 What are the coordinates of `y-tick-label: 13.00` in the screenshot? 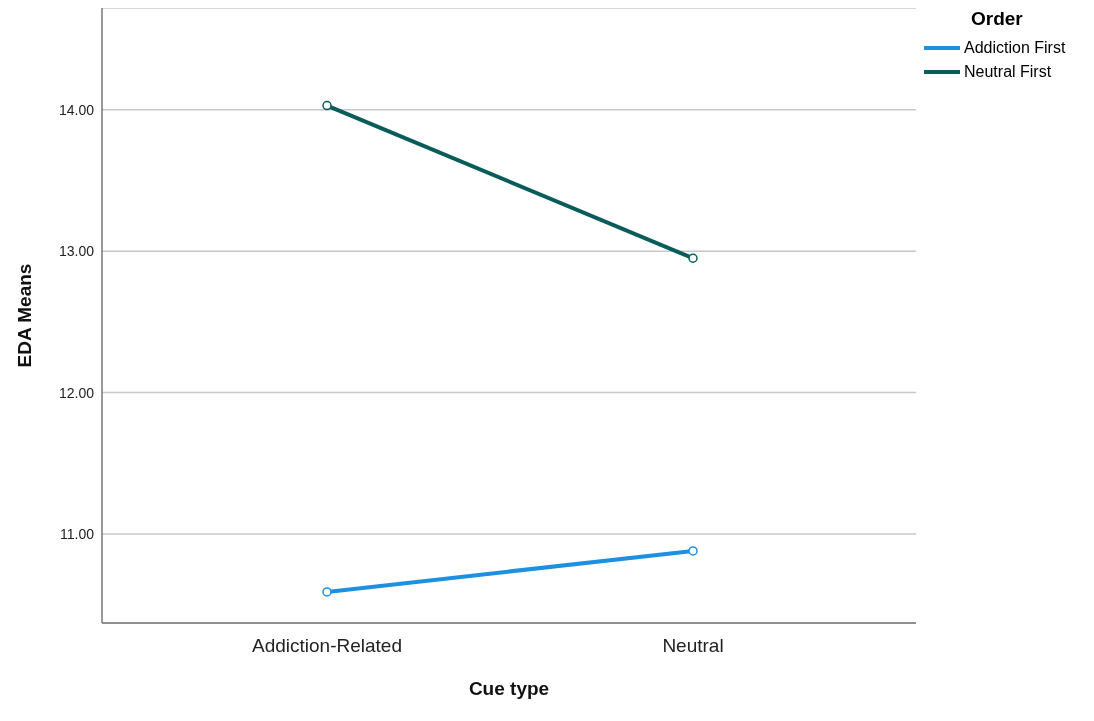 It's located at (76, 251).